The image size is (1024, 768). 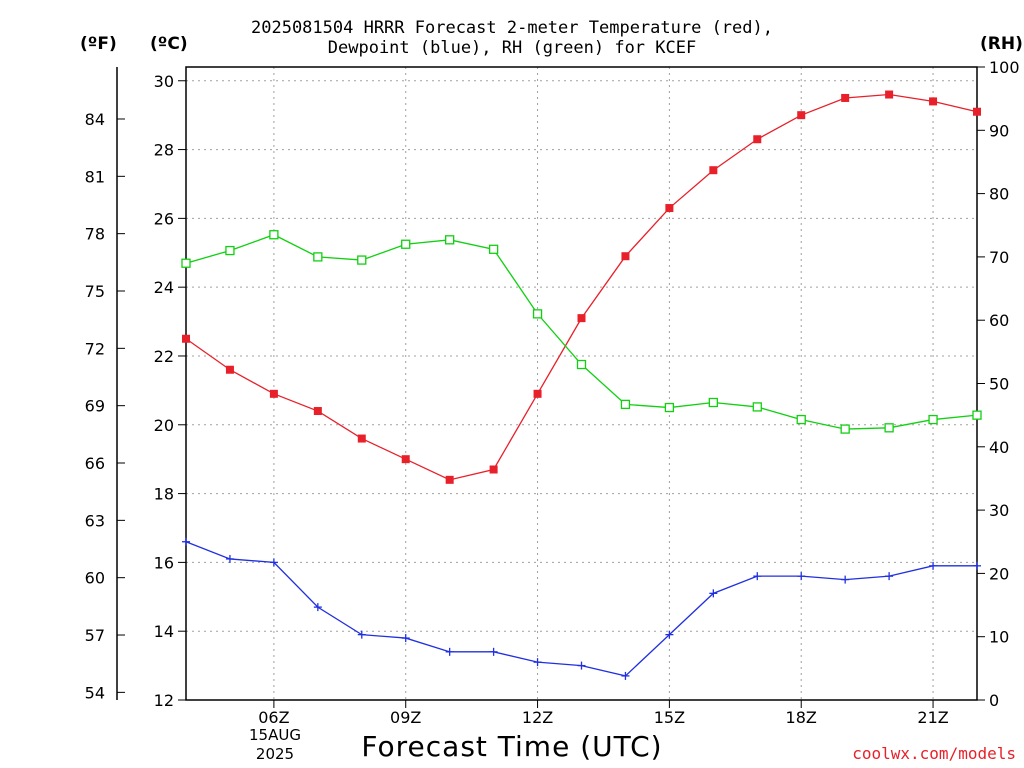 I want to click on celsius-tick-label: 12, so click(x=164, y=700).